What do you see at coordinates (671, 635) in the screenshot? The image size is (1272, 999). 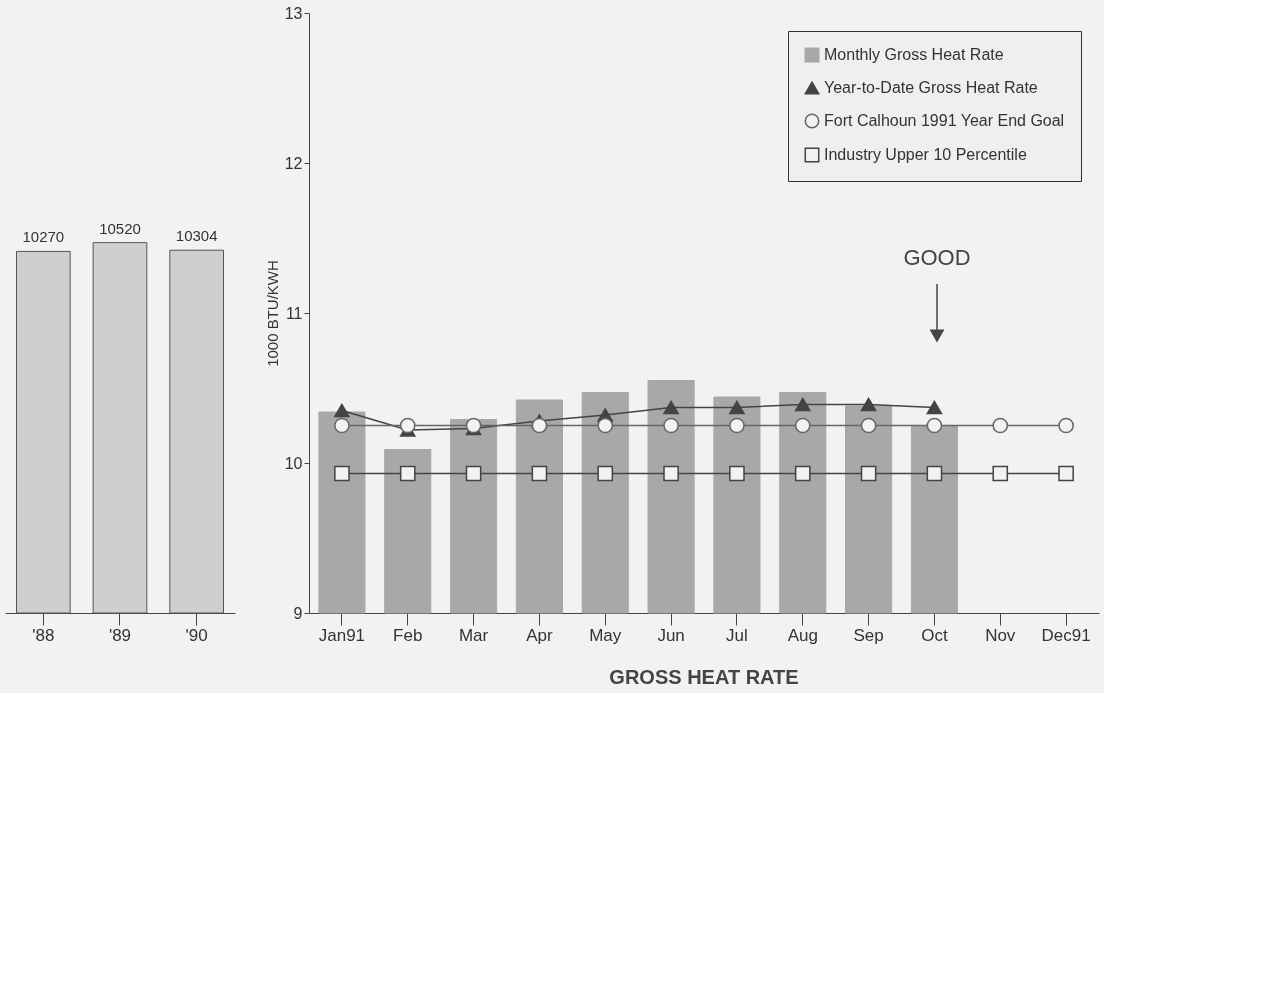 I see `x-tick-label: Jun` at bounding box center [671, 635].